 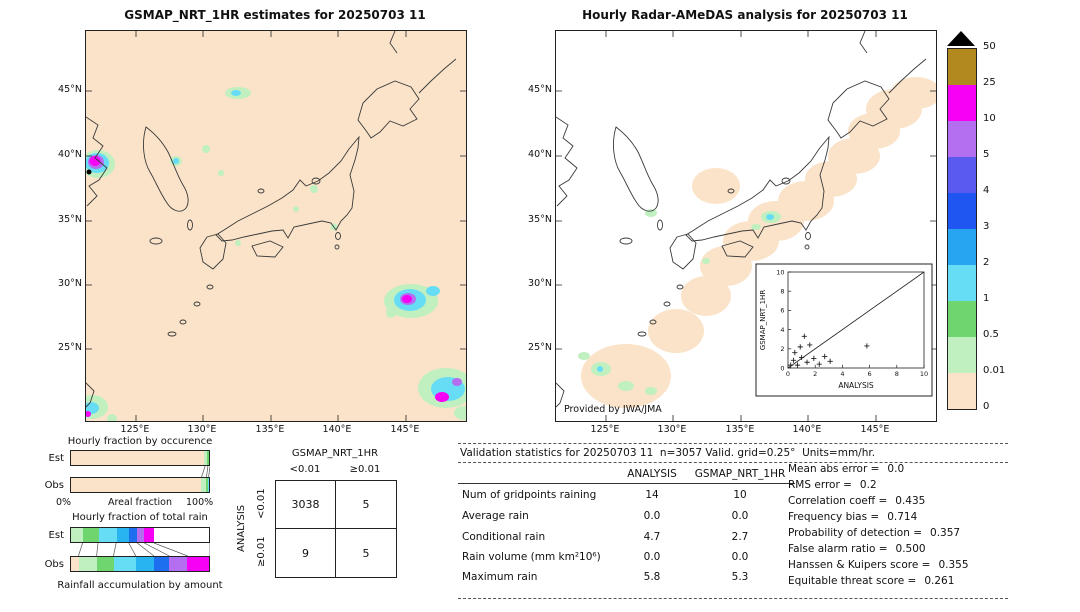 What do you see at coordinates (986, 226) in the screenshot?
I see `colorbar-tick-label: 3` at bounding box center [986, 226].